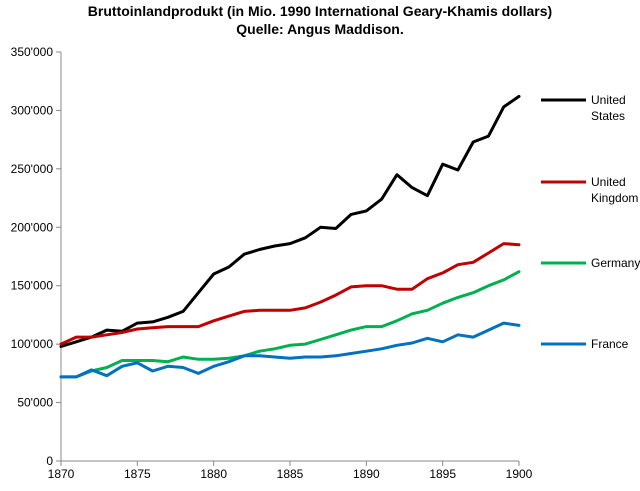  Describe the element at coordinates (32, 286) in the screenshot. I see `y-tick-label: 150'000` at that location.